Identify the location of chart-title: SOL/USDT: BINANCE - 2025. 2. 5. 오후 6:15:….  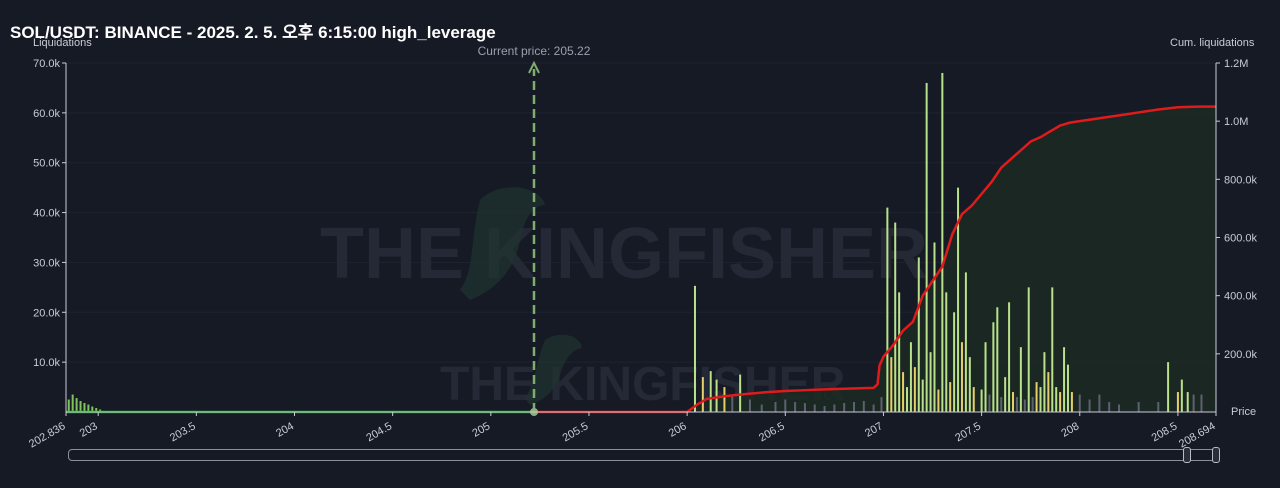
(253, 32).